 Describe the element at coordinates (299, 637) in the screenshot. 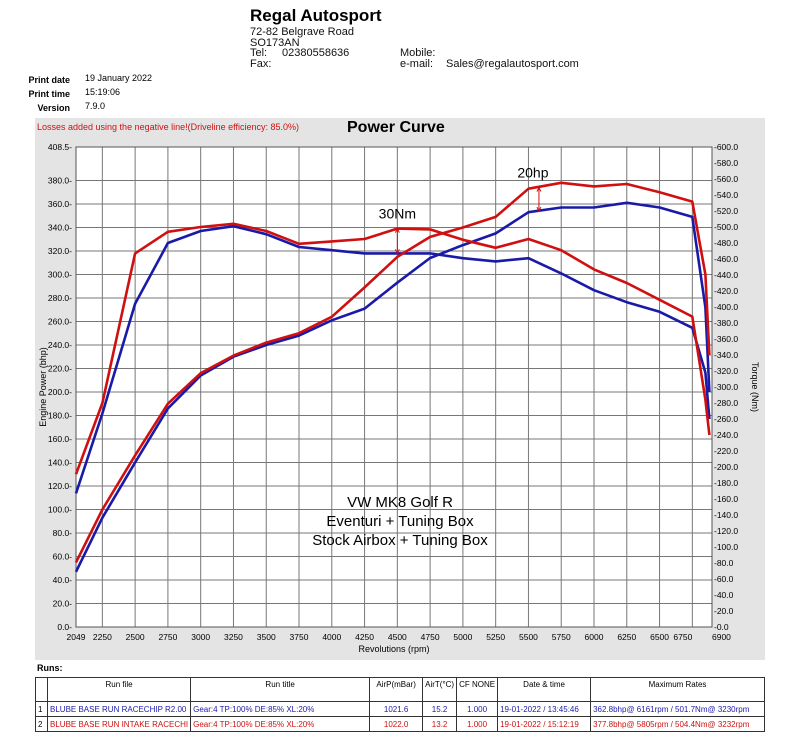

I see `x-tick-label: 3750` at that location.